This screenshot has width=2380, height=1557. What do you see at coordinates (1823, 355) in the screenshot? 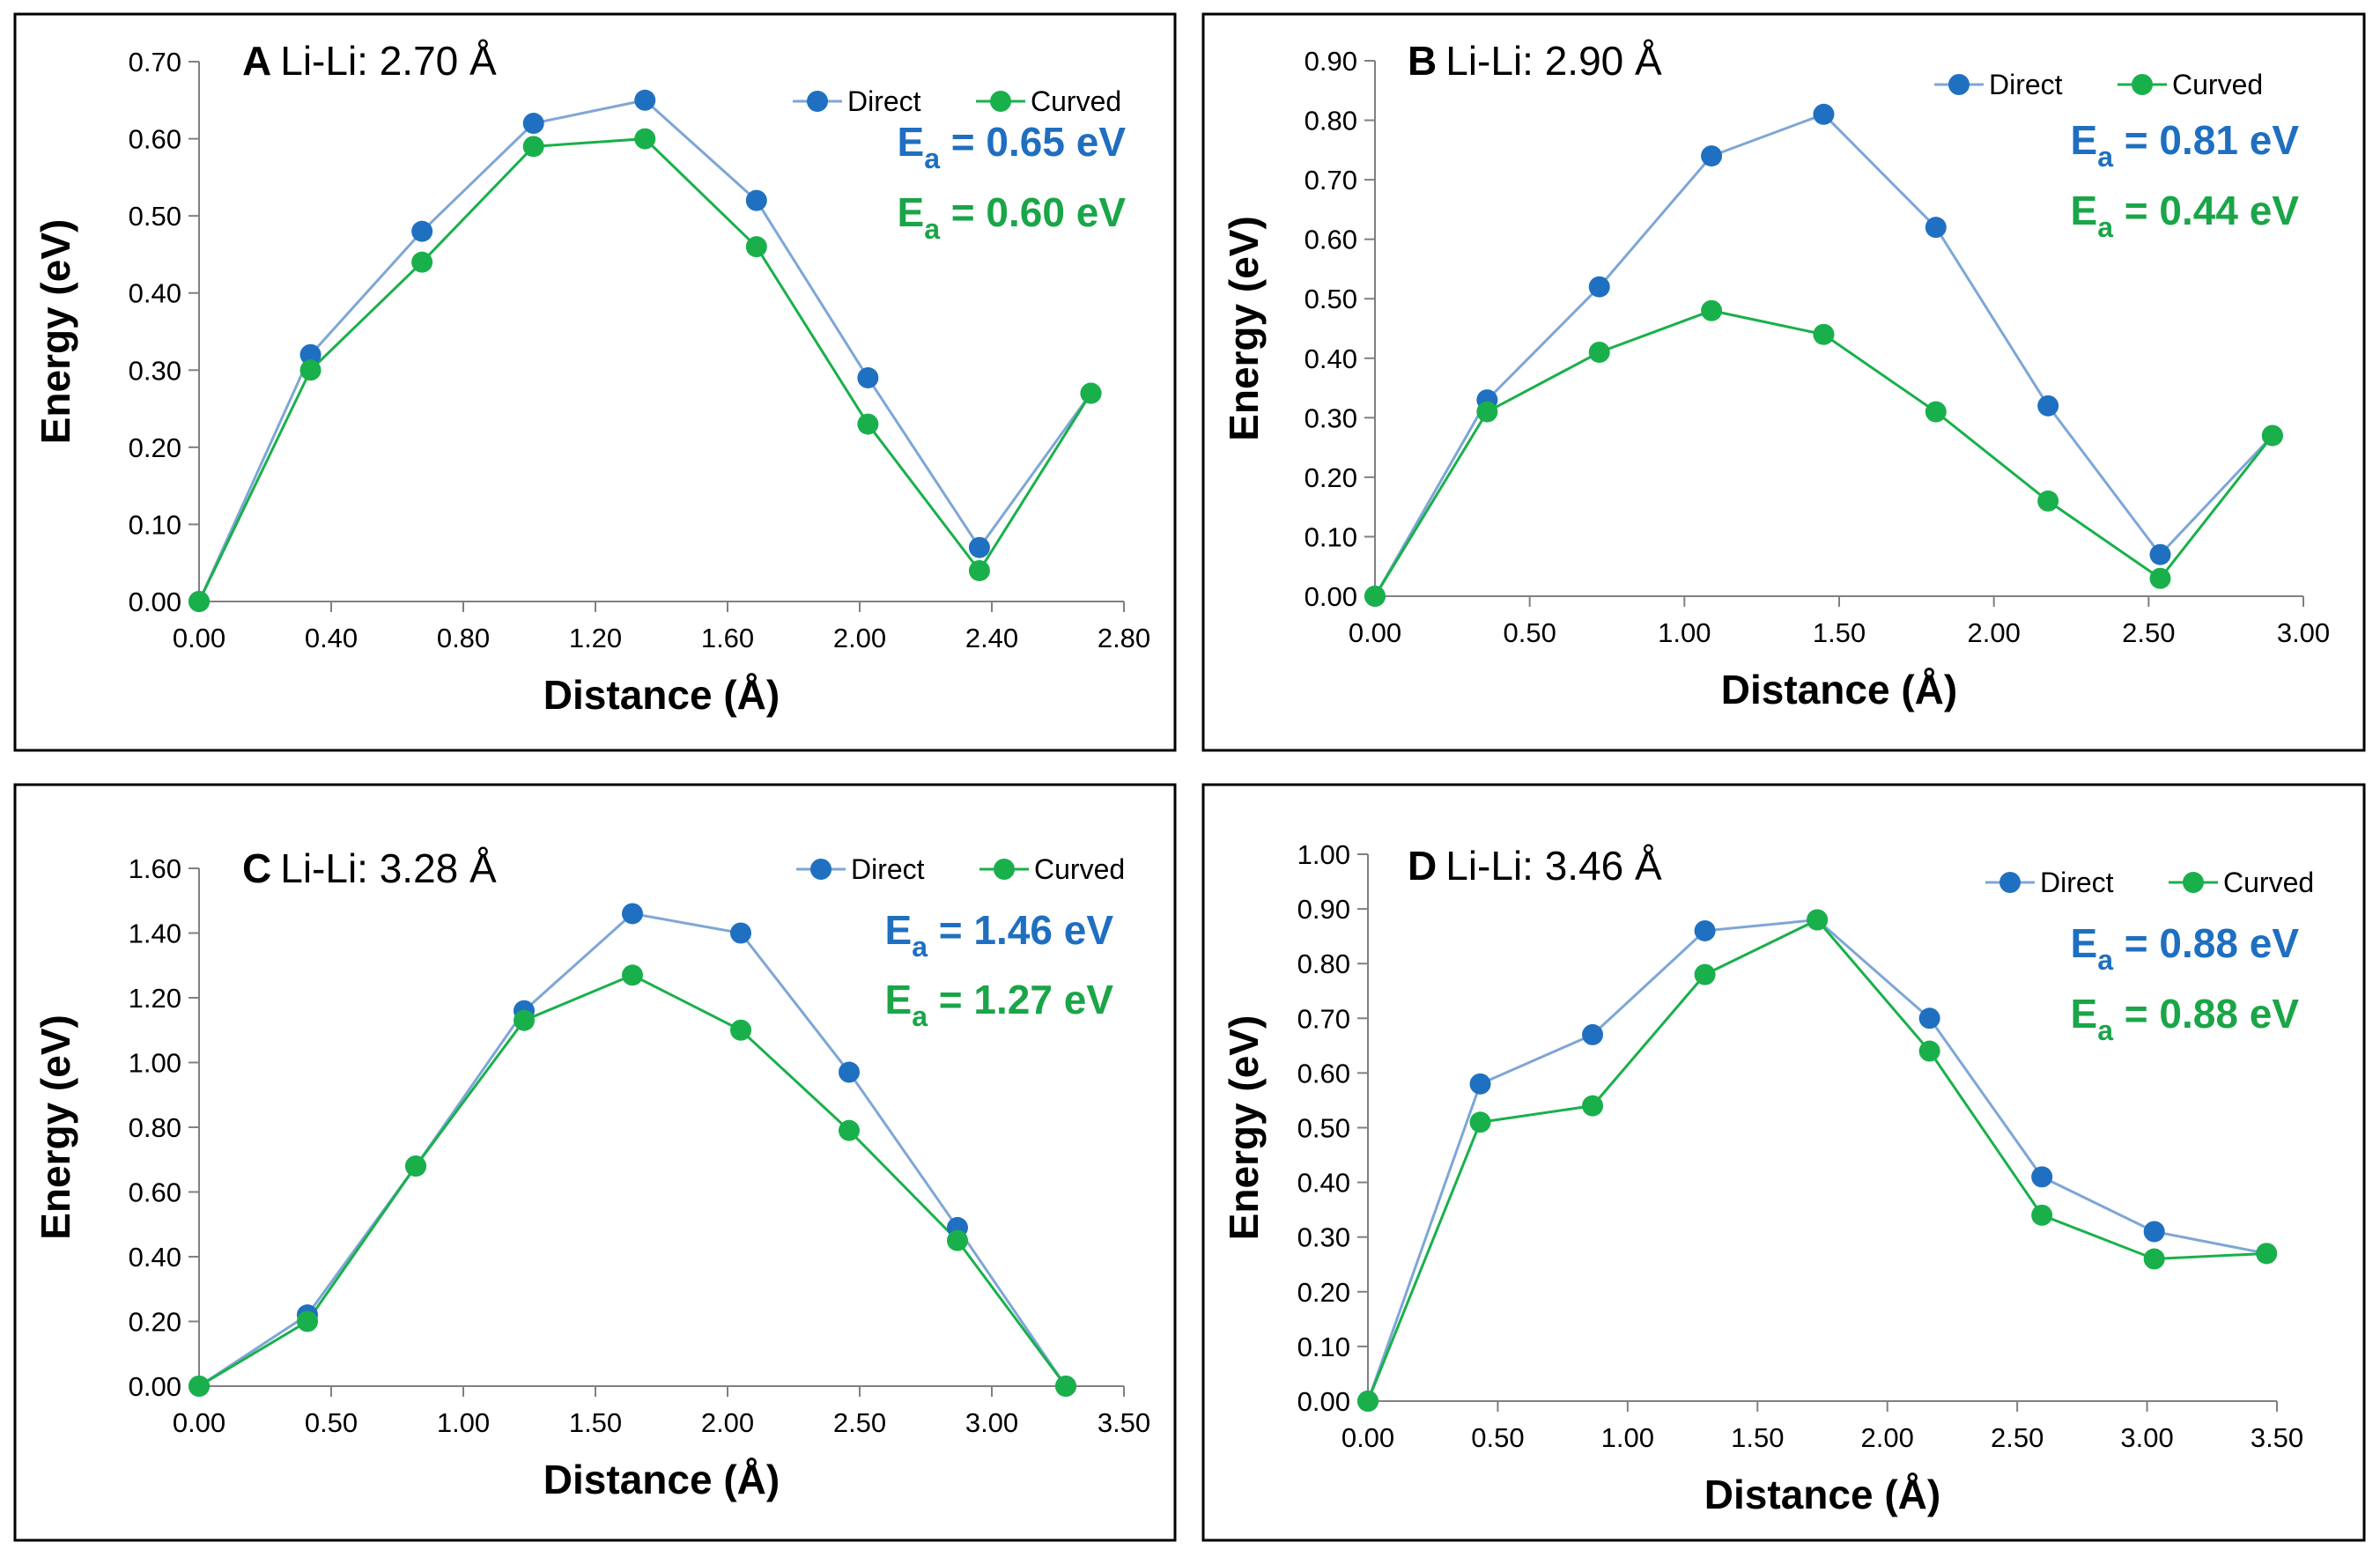
I see `series-line-direct` at bounding box center [1823, 355].